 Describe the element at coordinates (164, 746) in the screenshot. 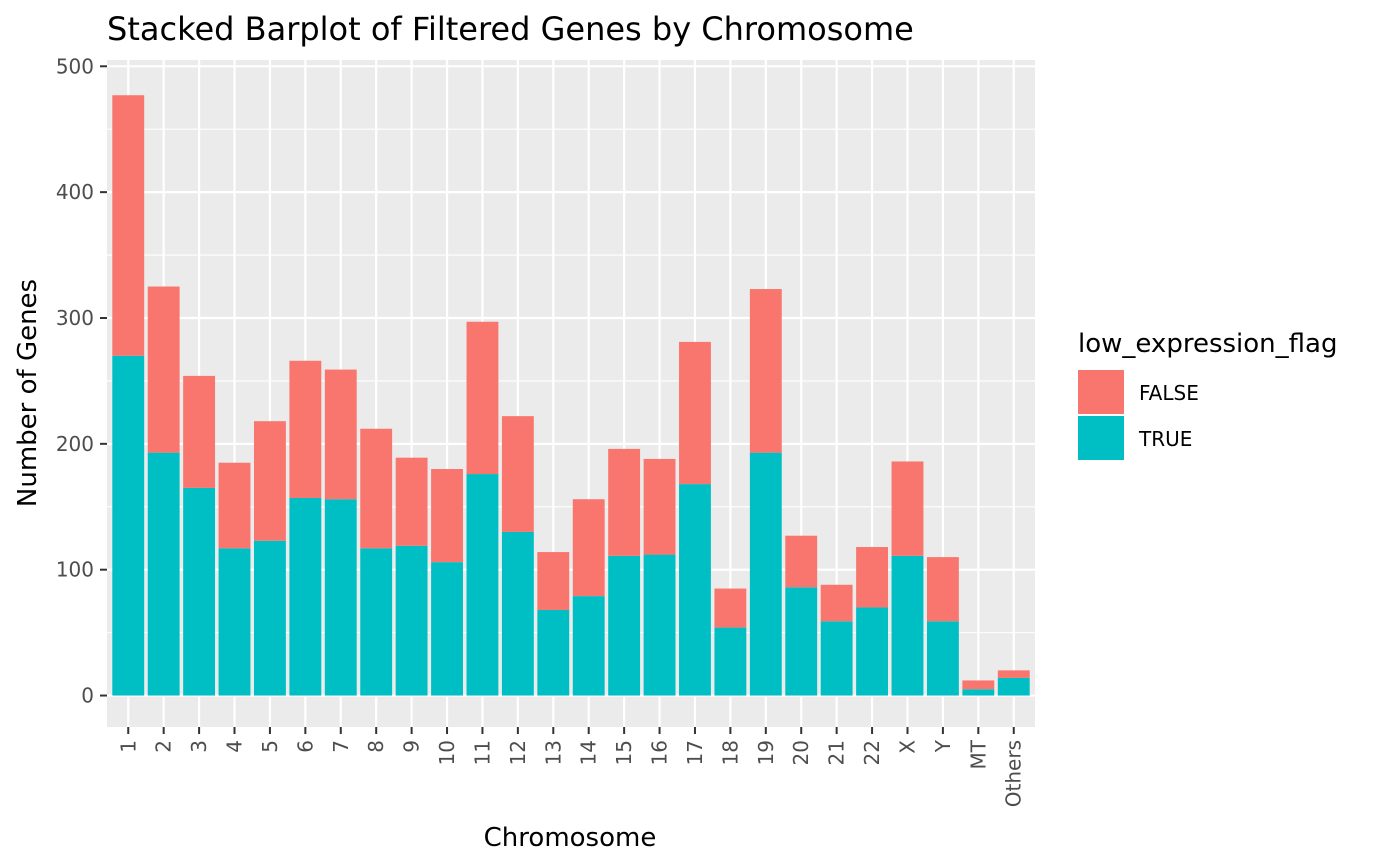

I see `x-tick-label: 2` at that location.